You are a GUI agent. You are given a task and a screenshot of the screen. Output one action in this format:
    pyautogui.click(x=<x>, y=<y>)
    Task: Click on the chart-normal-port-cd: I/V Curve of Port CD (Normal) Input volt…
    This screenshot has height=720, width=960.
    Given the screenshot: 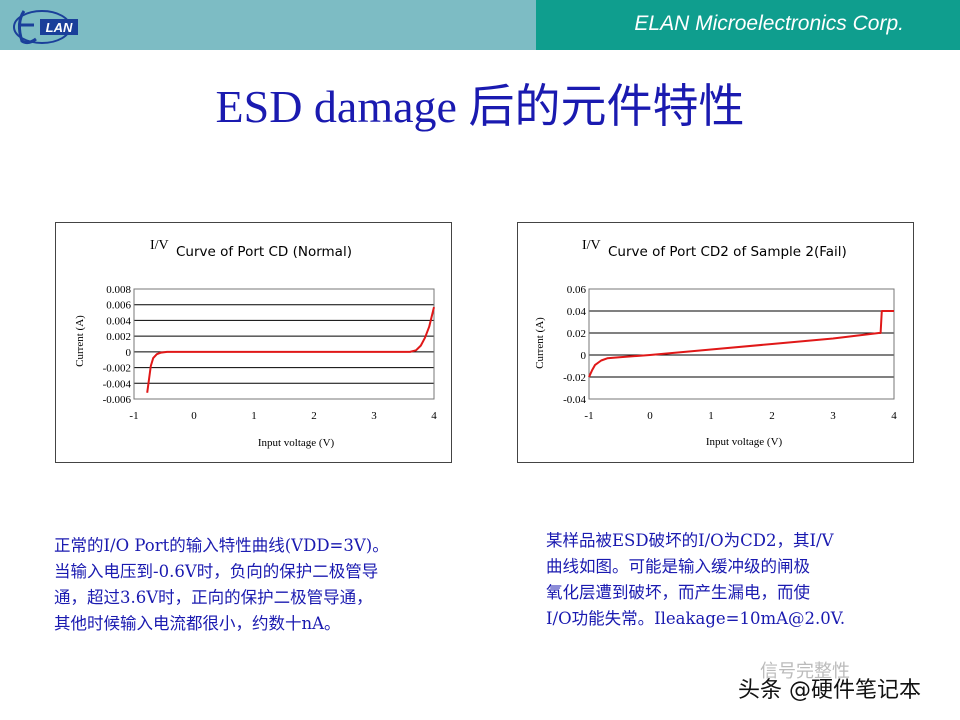 What is the action you would take?
    pyautogui.click(x=253, y=342)
    